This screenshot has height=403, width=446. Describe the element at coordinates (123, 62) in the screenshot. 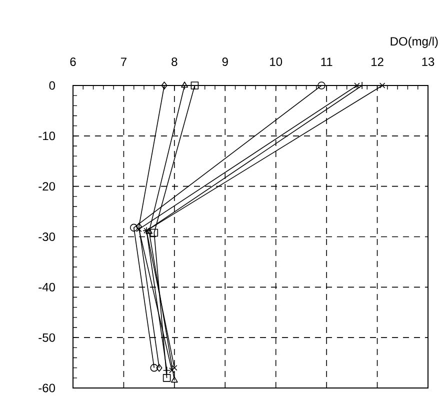

I see `x-tick-label: 7` at that location.